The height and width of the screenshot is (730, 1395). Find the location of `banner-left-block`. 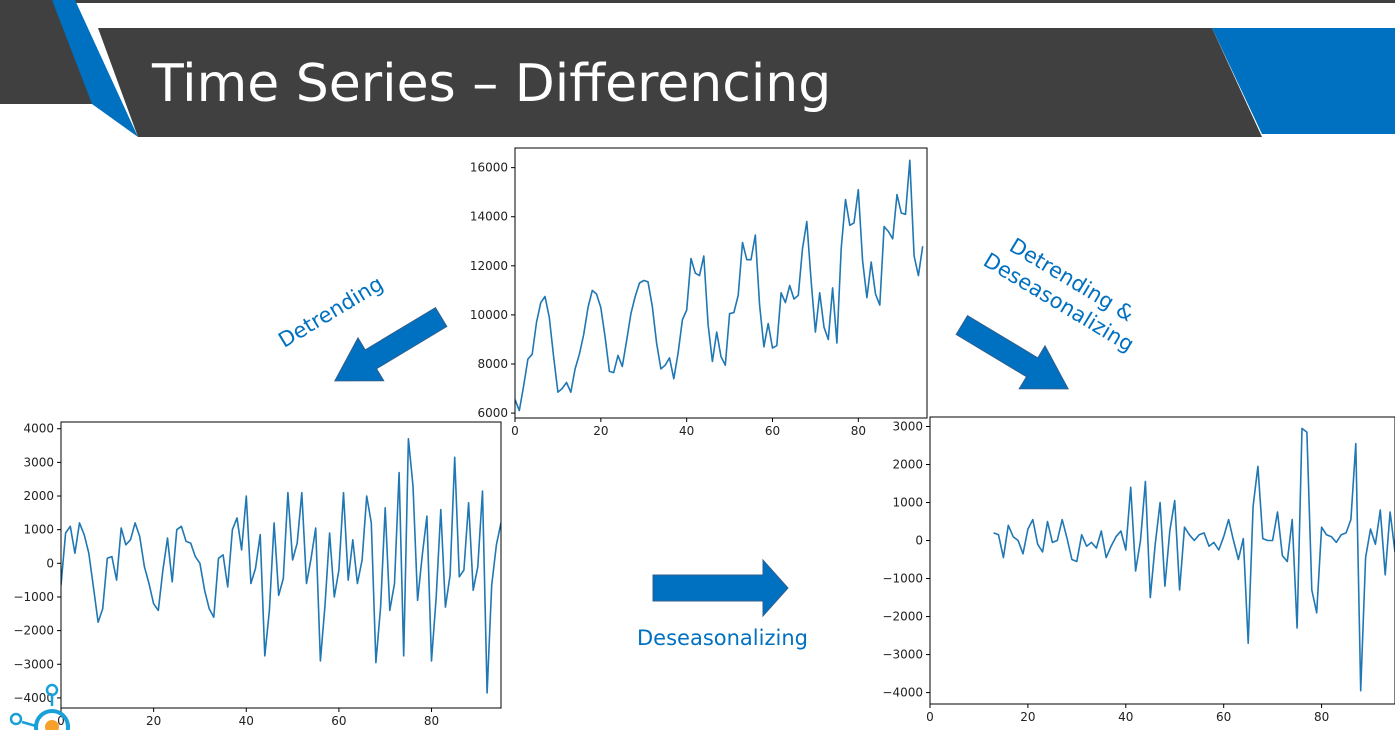

banner-left-block is located at coordinates (52, 52).